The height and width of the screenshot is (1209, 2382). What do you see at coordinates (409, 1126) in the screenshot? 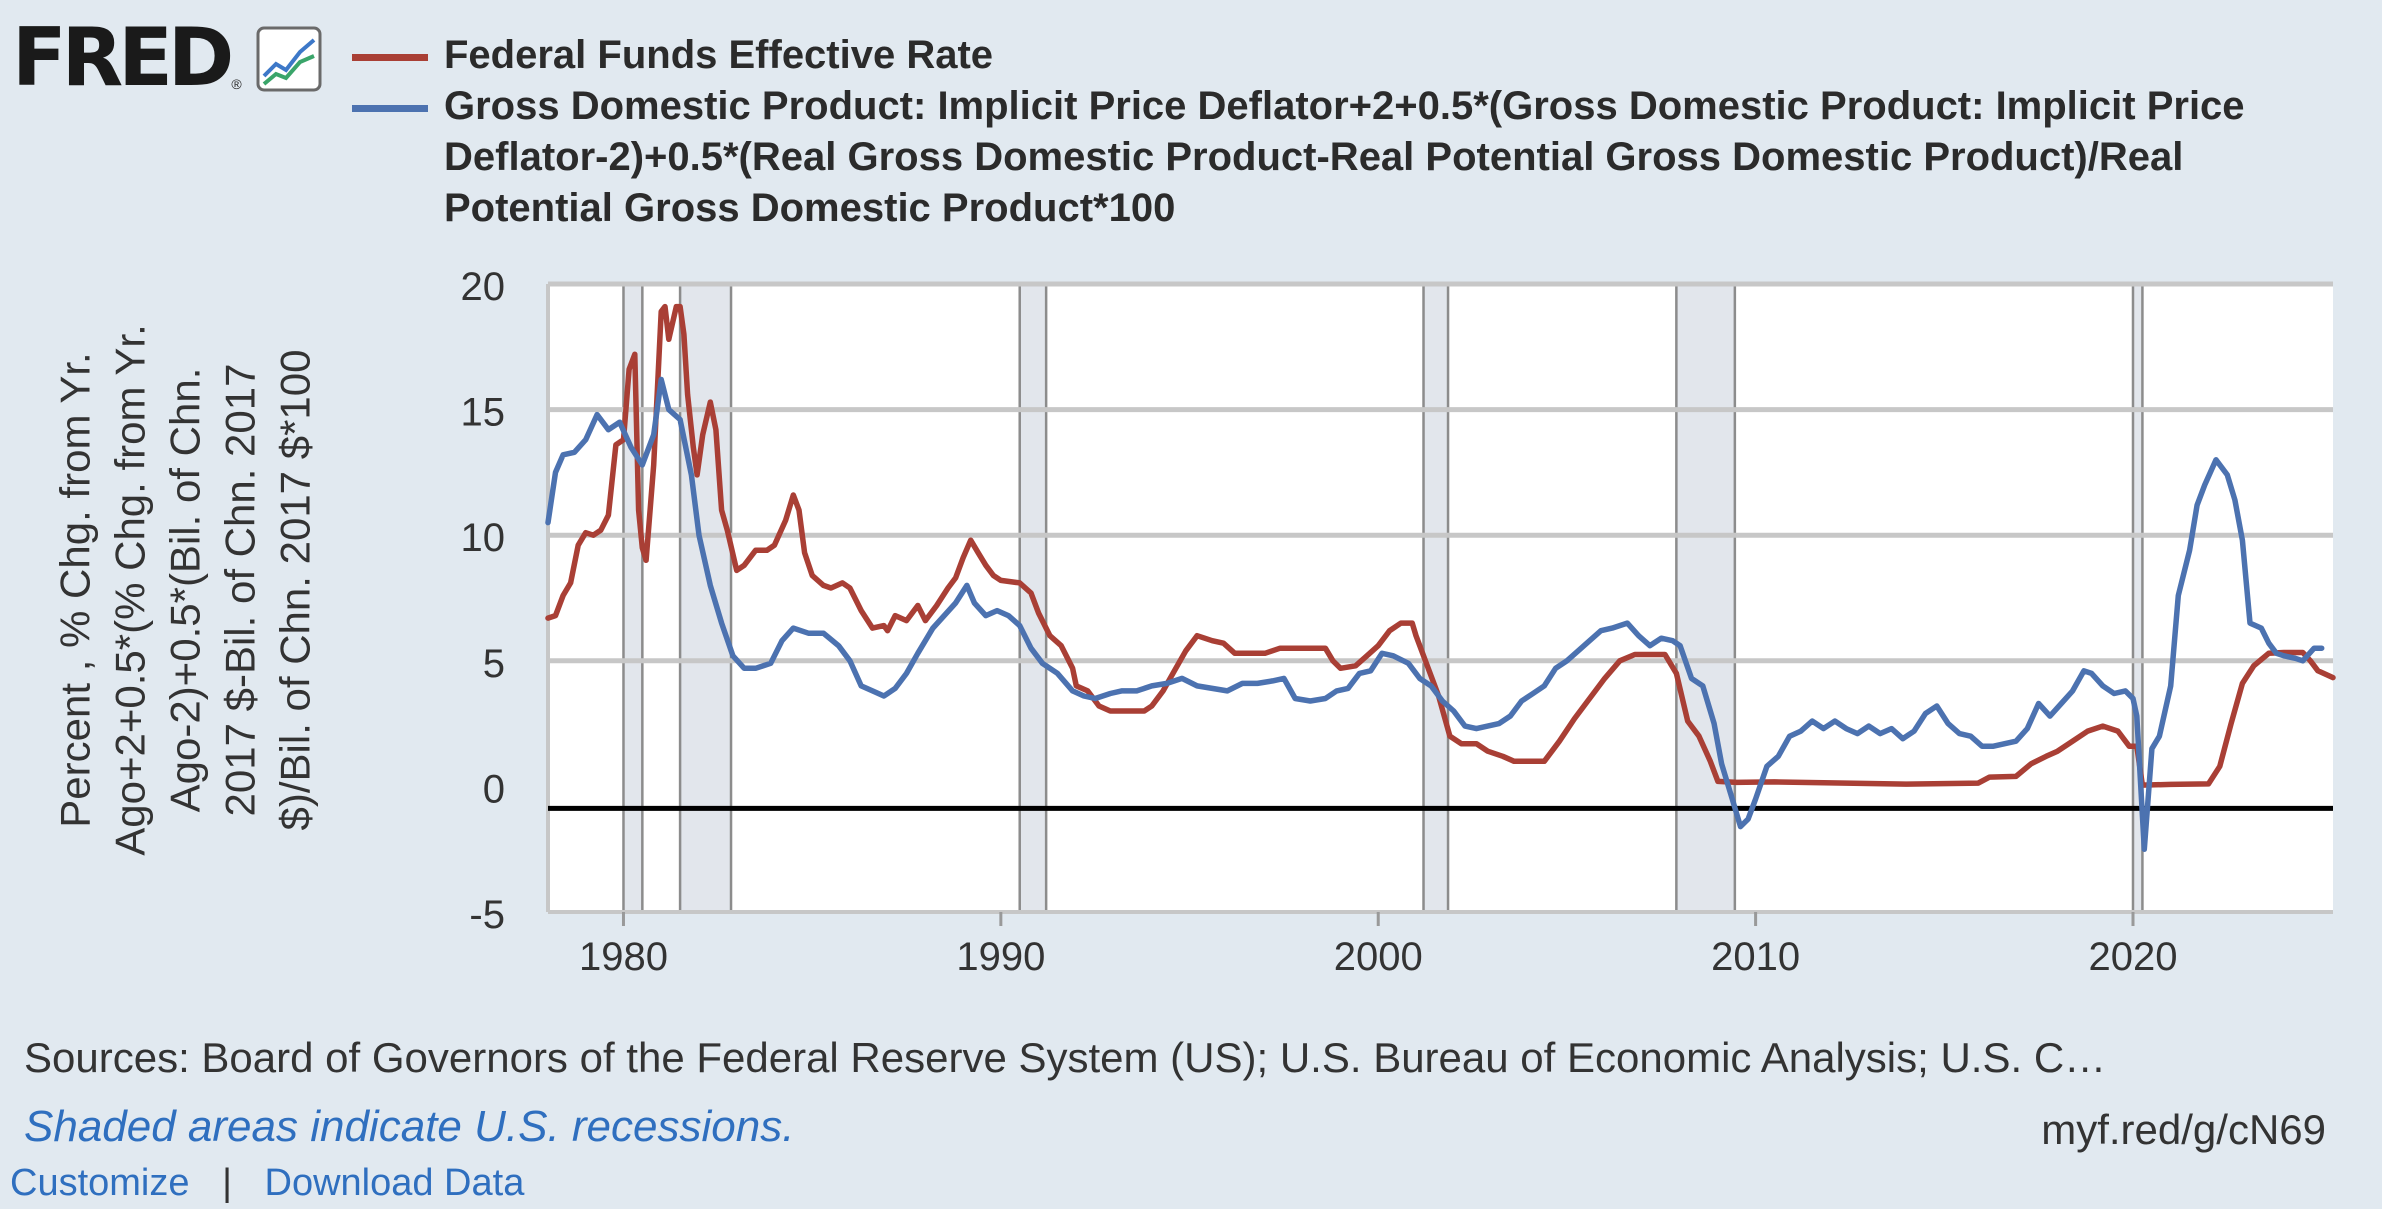
I see `recession-note: Shaded areas indicate U.S. recessions.` at bounding box center [409, 1126].